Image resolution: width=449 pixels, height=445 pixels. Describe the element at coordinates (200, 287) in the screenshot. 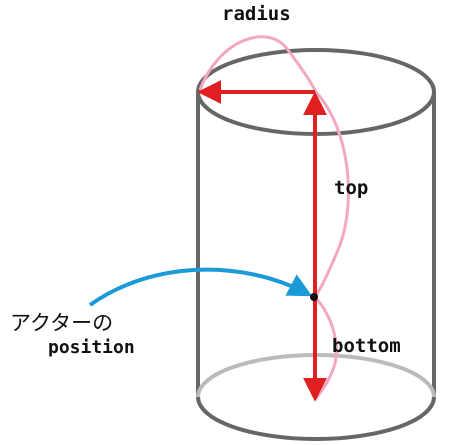

I see `position-arrow` at that location.